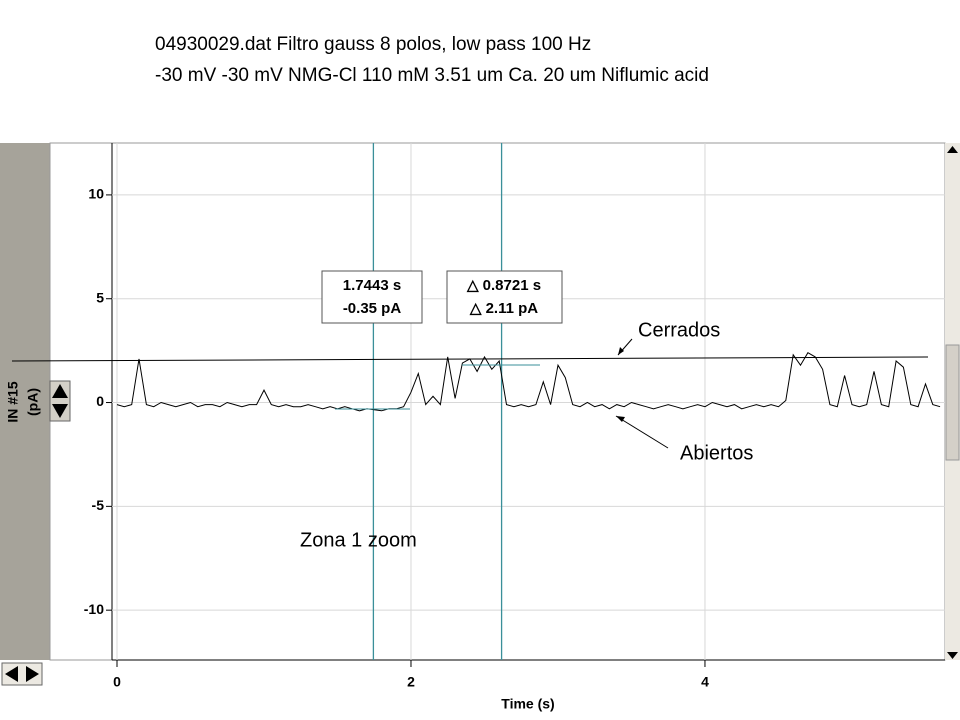  Describe the element at coordinates (503, 308) in the screenshot. I see `readout: △ 2.11 pA` at that location.